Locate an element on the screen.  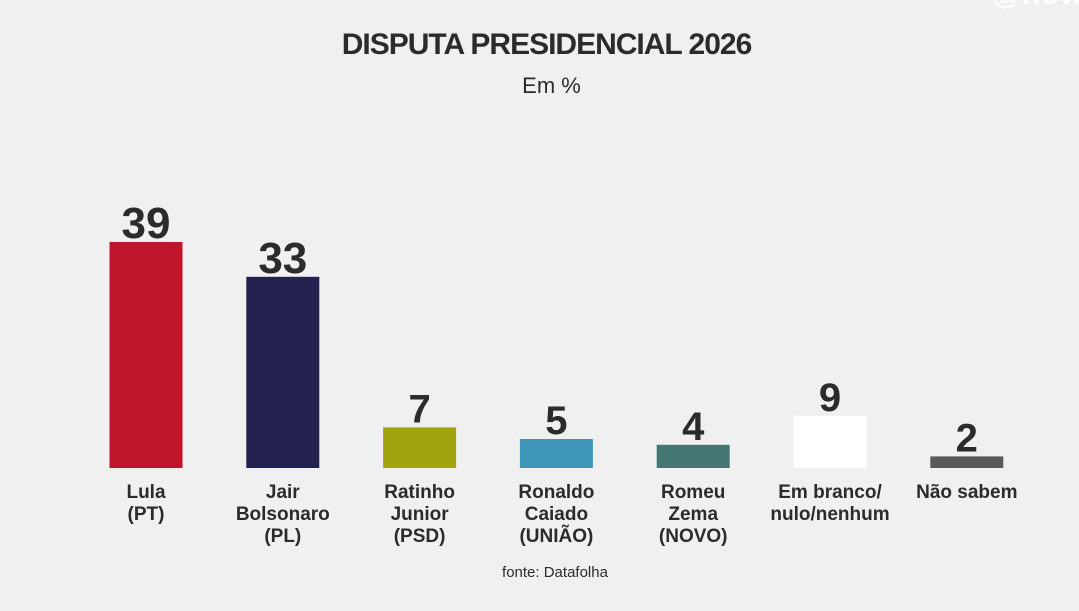
category-label-3: Ronaldo Caiado (UNIÃO) is located at coordinates (556, 514).